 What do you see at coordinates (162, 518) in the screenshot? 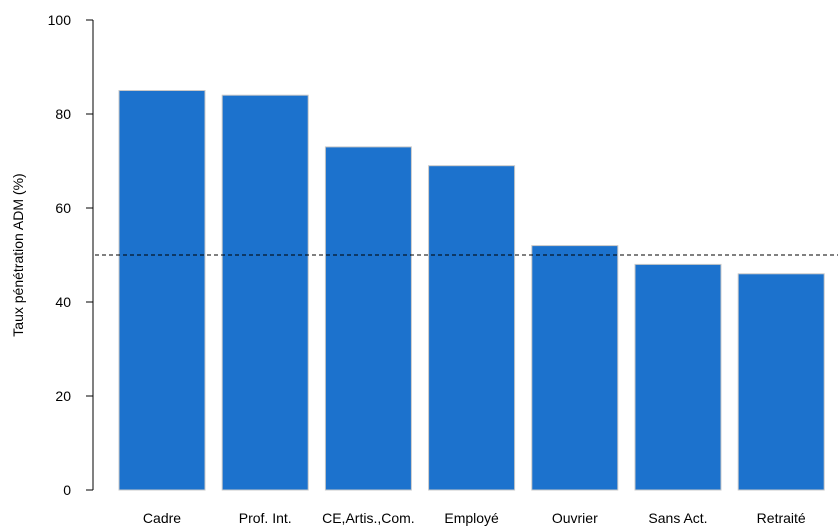
I see `x-tick-label-cadre: Cadre` at bounding box center [162, 518].